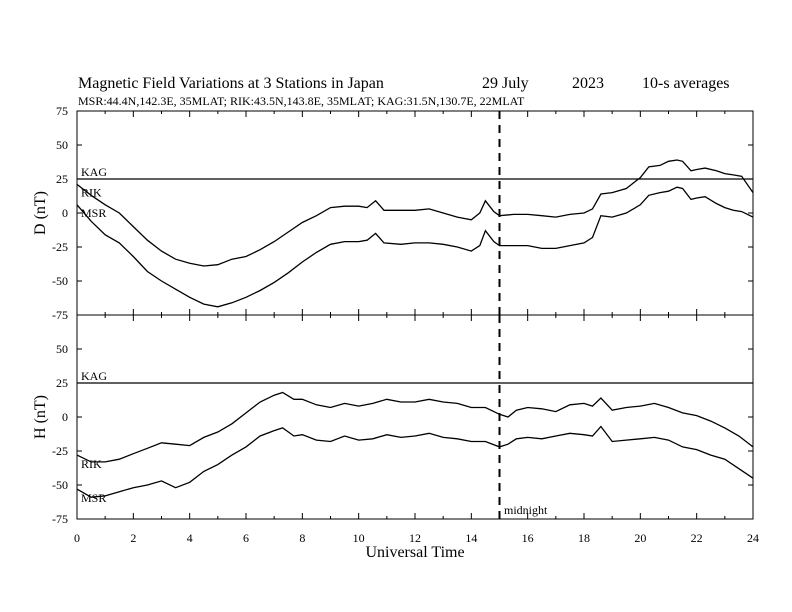  I want to click on x-tick-label: 16, so click(528, 538).